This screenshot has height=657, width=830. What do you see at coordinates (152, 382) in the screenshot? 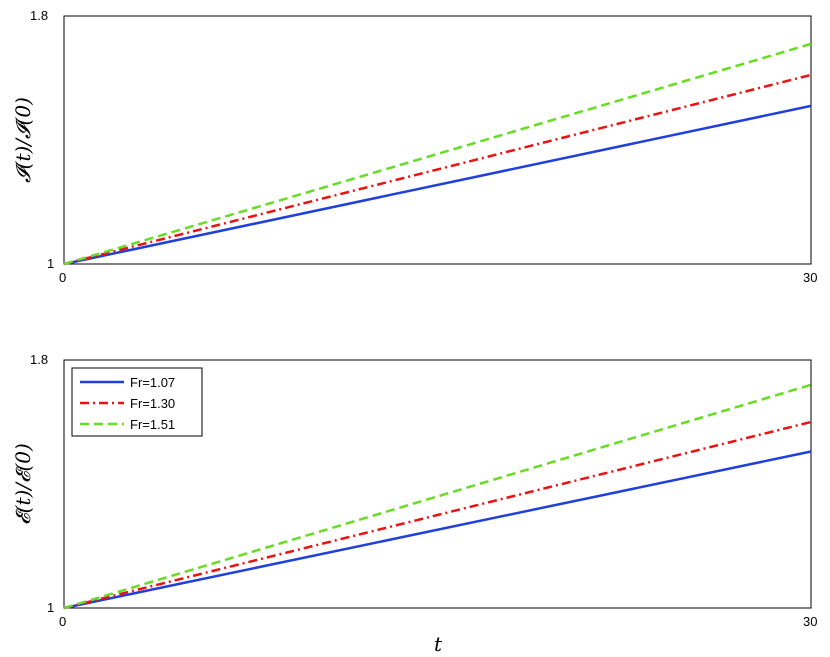
I see `legend-label-fr107: Fr=1.07` at bounding box center [152, 382].